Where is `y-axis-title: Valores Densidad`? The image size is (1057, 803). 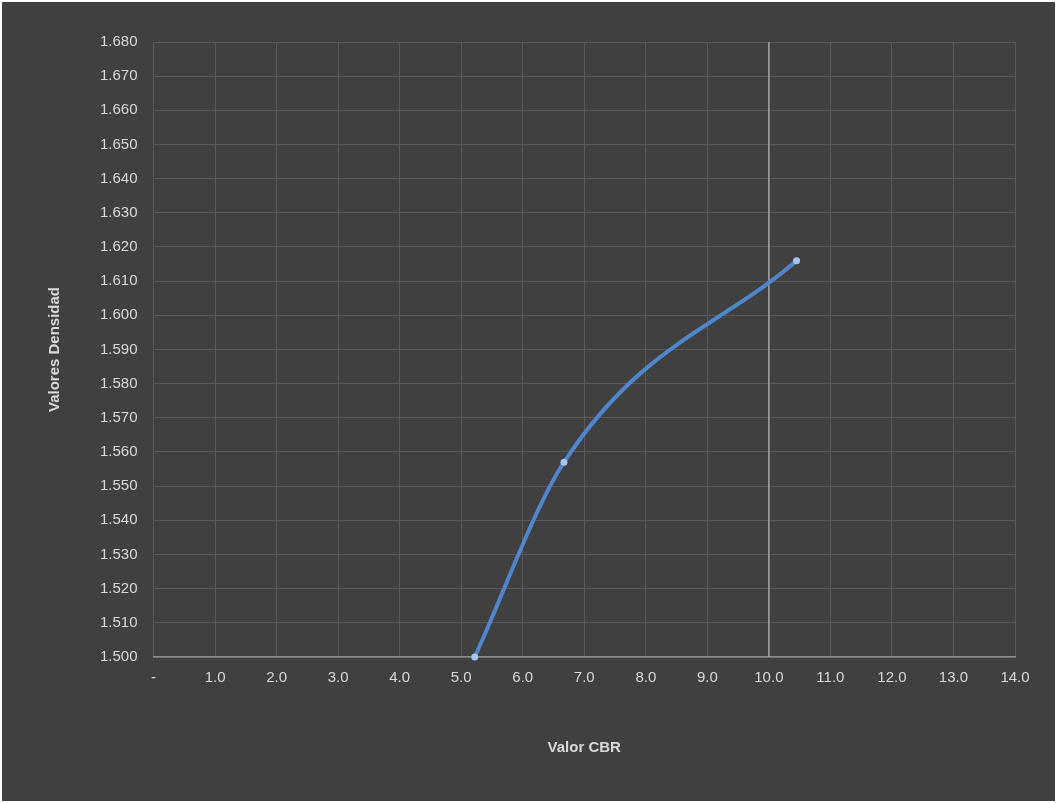 y-axis-title: Valores Densidad is located at coordinates (54, 349).